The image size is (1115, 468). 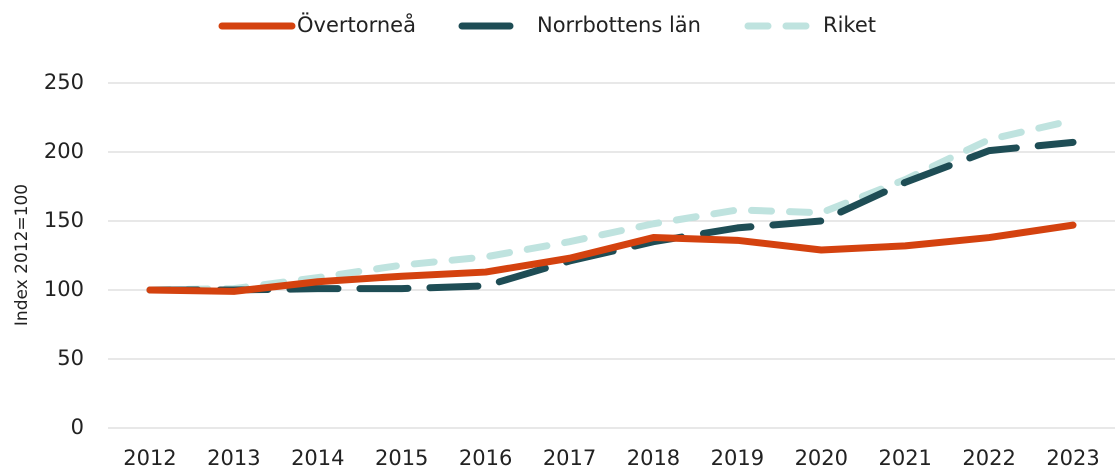 What do you see at coordinates (64, 82) in the screenshot?
I see `y-tick-label: 250` at bounding box center [64, 82].